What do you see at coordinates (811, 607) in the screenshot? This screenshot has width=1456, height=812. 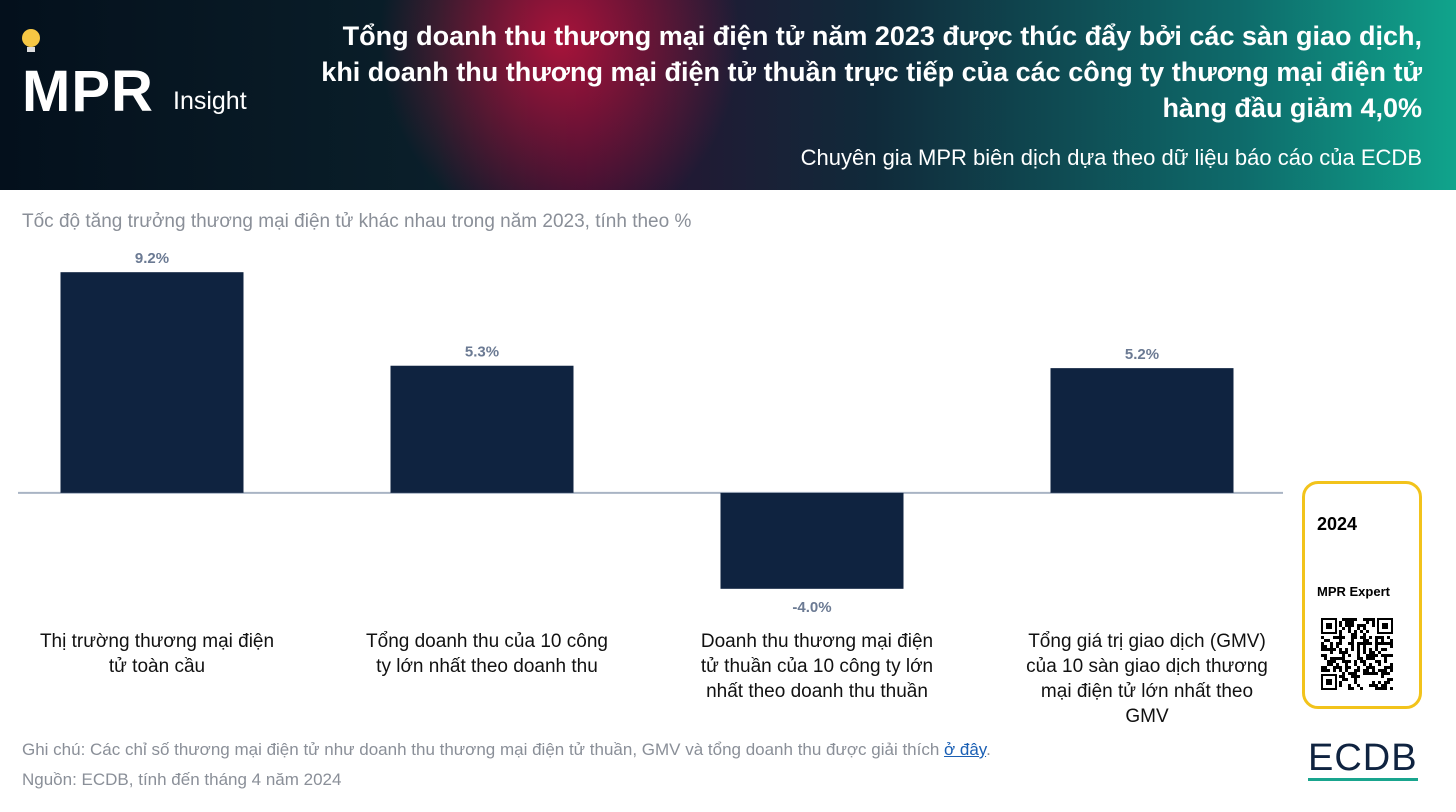 I see `value-label: -4.0%` at bounding box center [811, 607].